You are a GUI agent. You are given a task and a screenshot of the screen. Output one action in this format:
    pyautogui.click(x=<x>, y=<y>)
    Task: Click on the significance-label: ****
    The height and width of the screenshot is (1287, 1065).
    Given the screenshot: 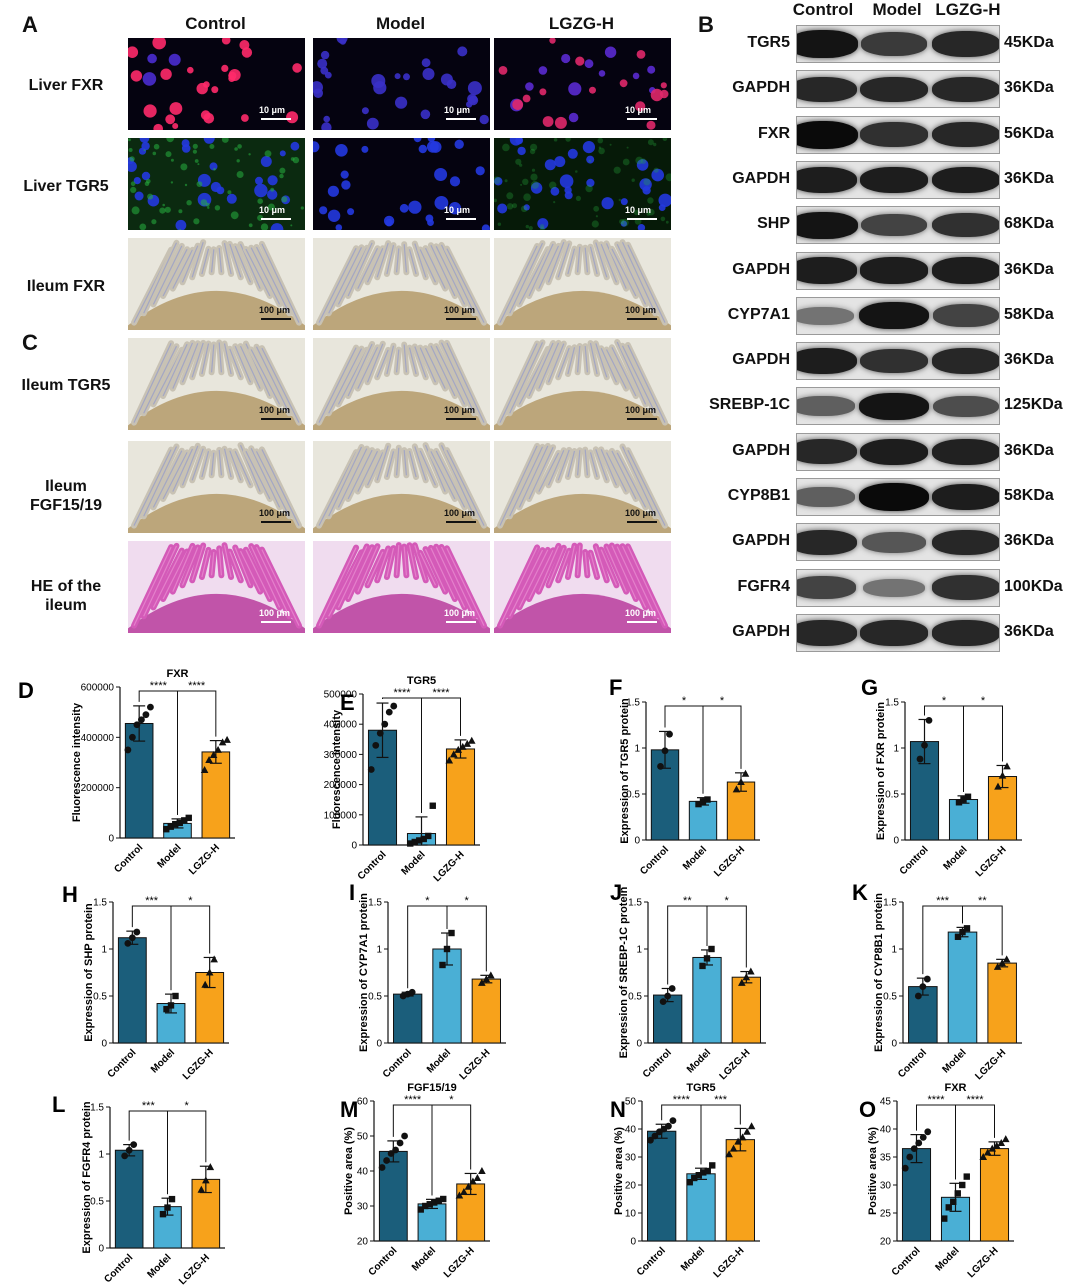 What is the action you would take?
    pyautogui.click(x=441, y=693)
    